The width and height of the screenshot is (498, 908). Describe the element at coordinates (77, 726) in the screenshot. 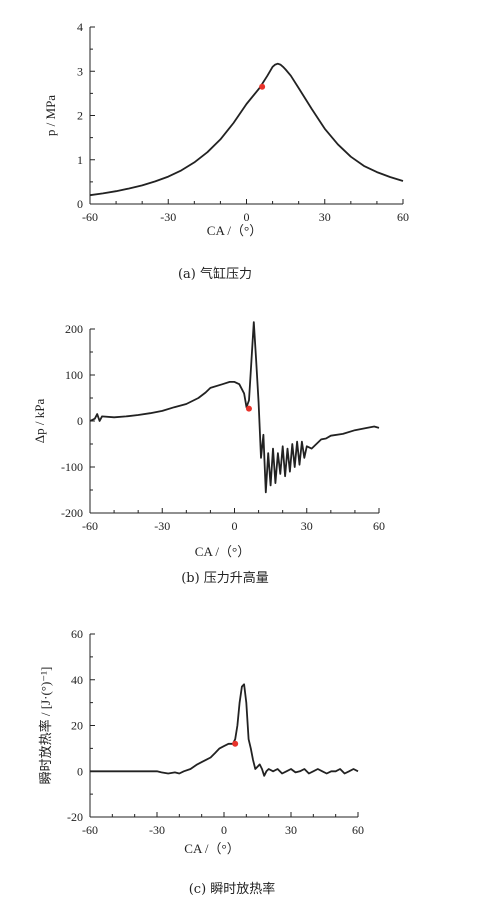

I see `y-tick-label: 20` at that location.